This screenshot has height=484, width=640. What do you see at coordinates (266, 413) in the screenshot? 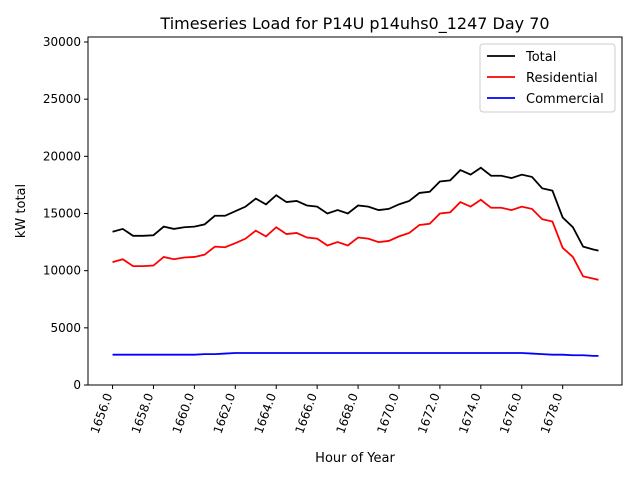
I see `x-tick-label: 1664.0` at bounding box center [266, 413].